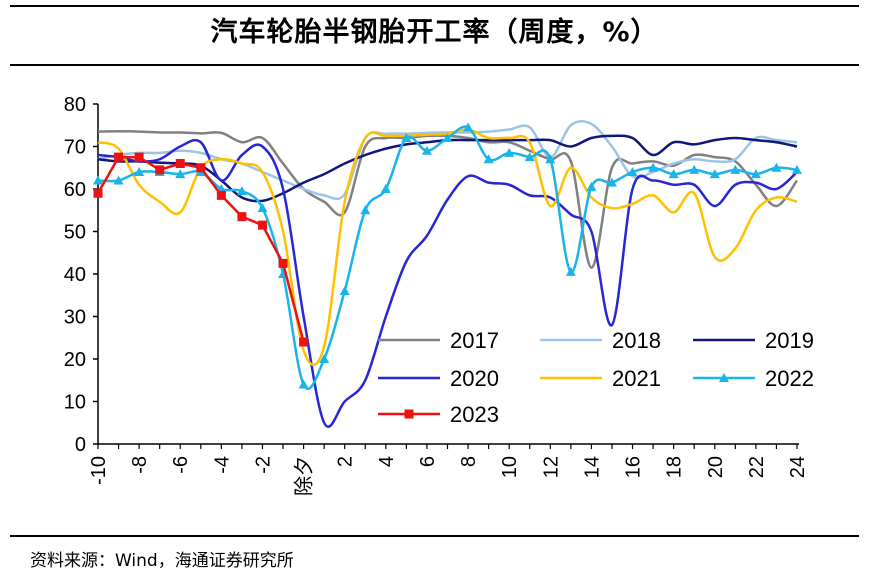 Image resolution: width=869 pixels, height=580 pixels. Describe the element at coordinates (789, 340) in the screenshot. I see `legend-label-2019: 2019` at that location.